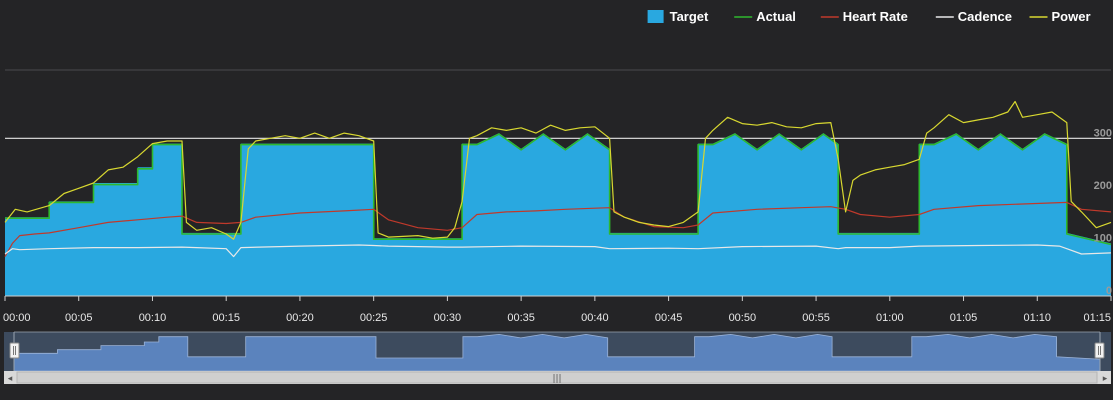 The width and height of the screenshot is (1113, 400). Describe the element at coordinates (1038, 318) in the screenshot. I see `x-tick-label: 01:10` at that location.